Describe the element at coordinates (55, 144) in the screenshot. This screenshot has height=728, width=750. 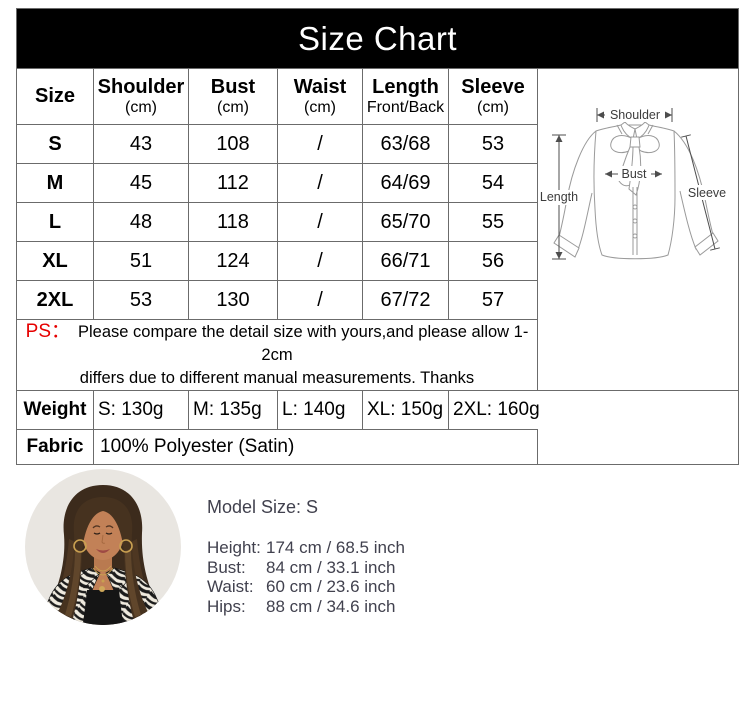
I see `size-cell: S` at that location.